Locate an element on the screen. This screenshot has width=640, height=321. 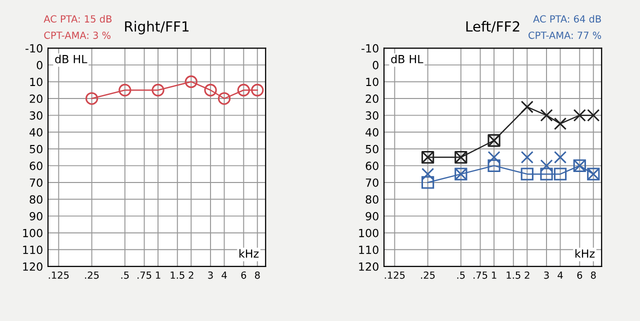
text: AC PTA: 15 dB is located at coordinates (78, 19).